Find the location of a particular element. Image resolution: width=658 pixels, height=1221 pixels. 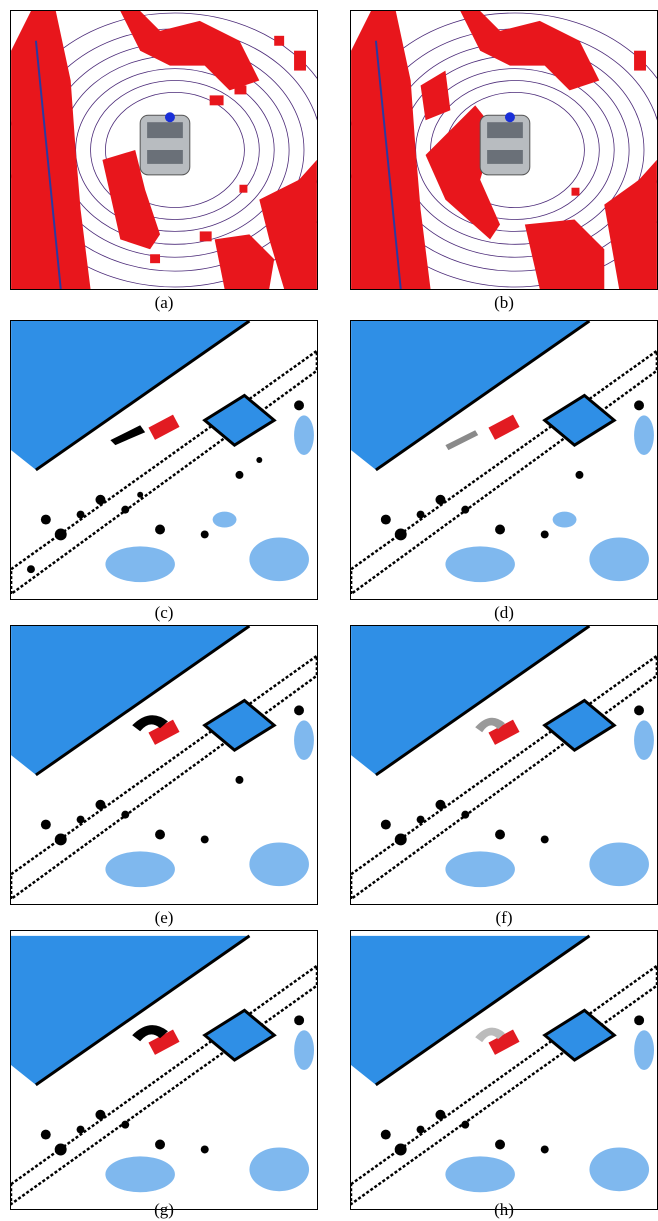

caption-d: (d) is located at coordinates (504, 612).